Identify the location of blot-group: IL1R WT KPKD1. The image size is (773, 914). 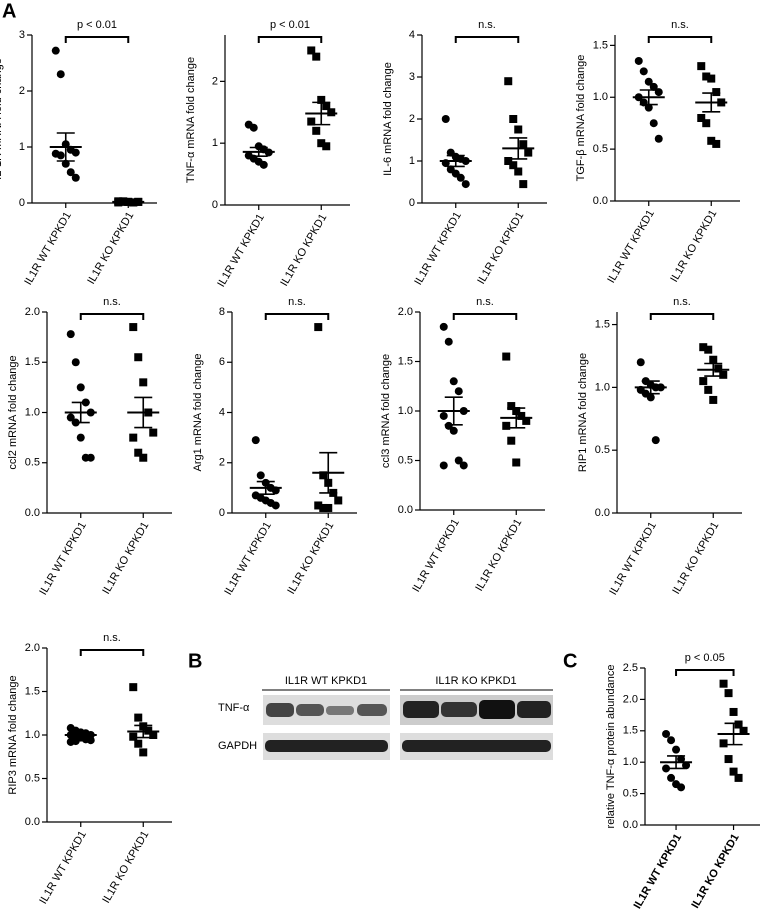
(326, 681).